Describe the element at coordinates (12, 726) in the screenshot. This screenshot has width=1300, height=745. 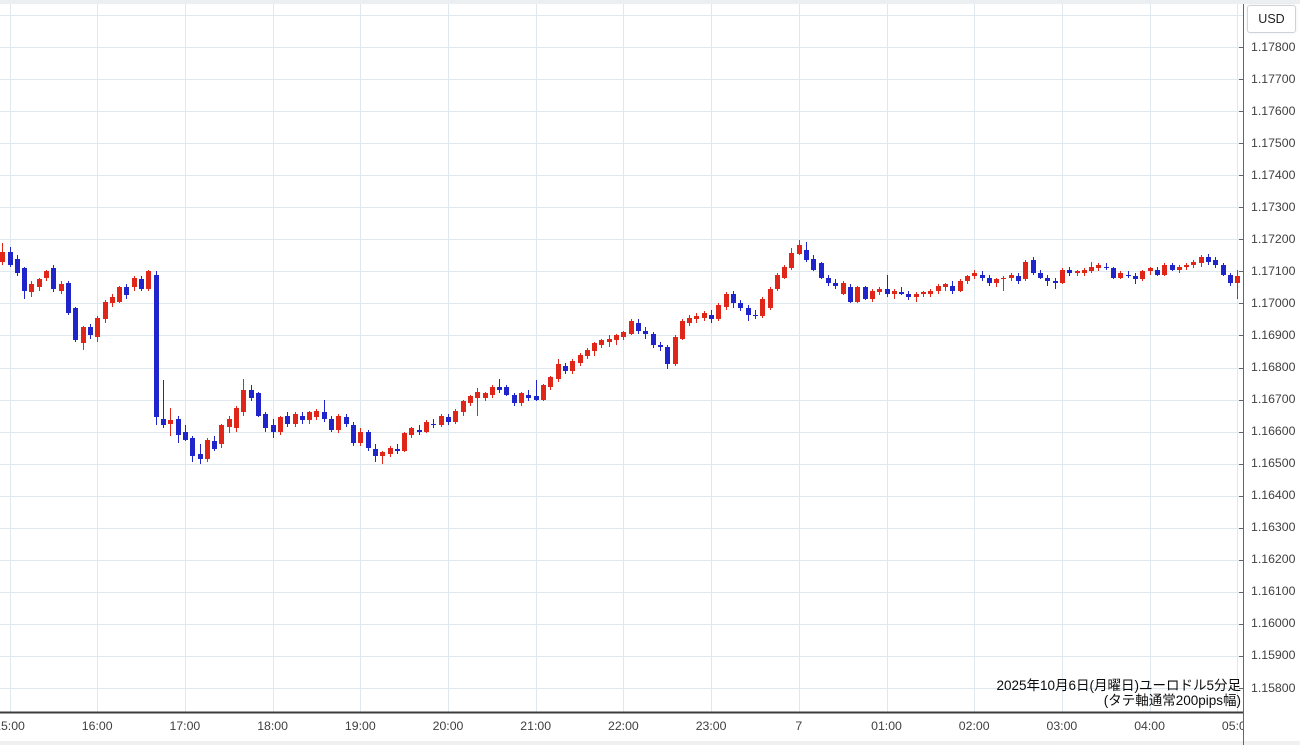
I see `time-tick-label: 15:00` at that location.